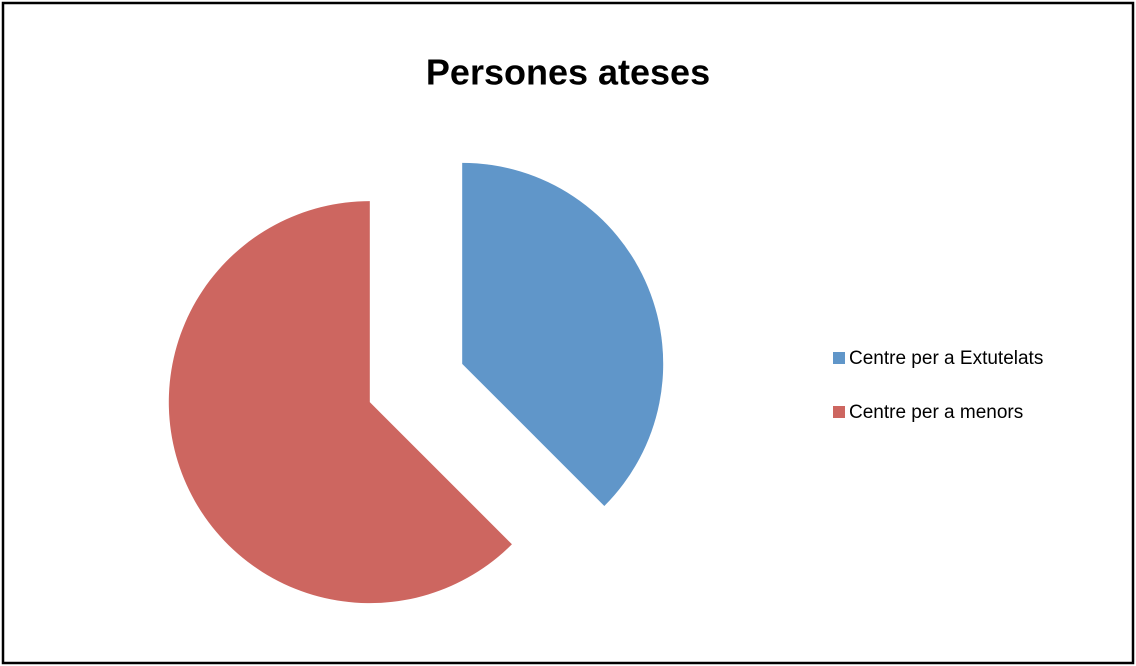 This screenshot has height=666, width=1136. I want to click on legend-label: Centre per a Extutelats, so click(946, 358).